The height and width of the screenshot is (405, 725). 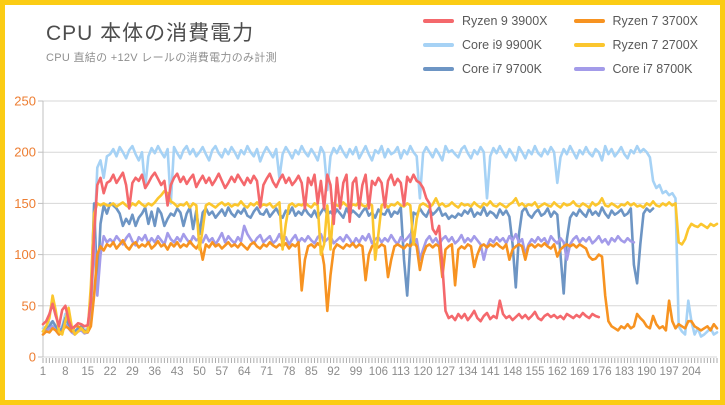 What do you see at coordinates (534, 372) in the screenshot?
I see `svg-text: 155` at bounding box center [534, 372].